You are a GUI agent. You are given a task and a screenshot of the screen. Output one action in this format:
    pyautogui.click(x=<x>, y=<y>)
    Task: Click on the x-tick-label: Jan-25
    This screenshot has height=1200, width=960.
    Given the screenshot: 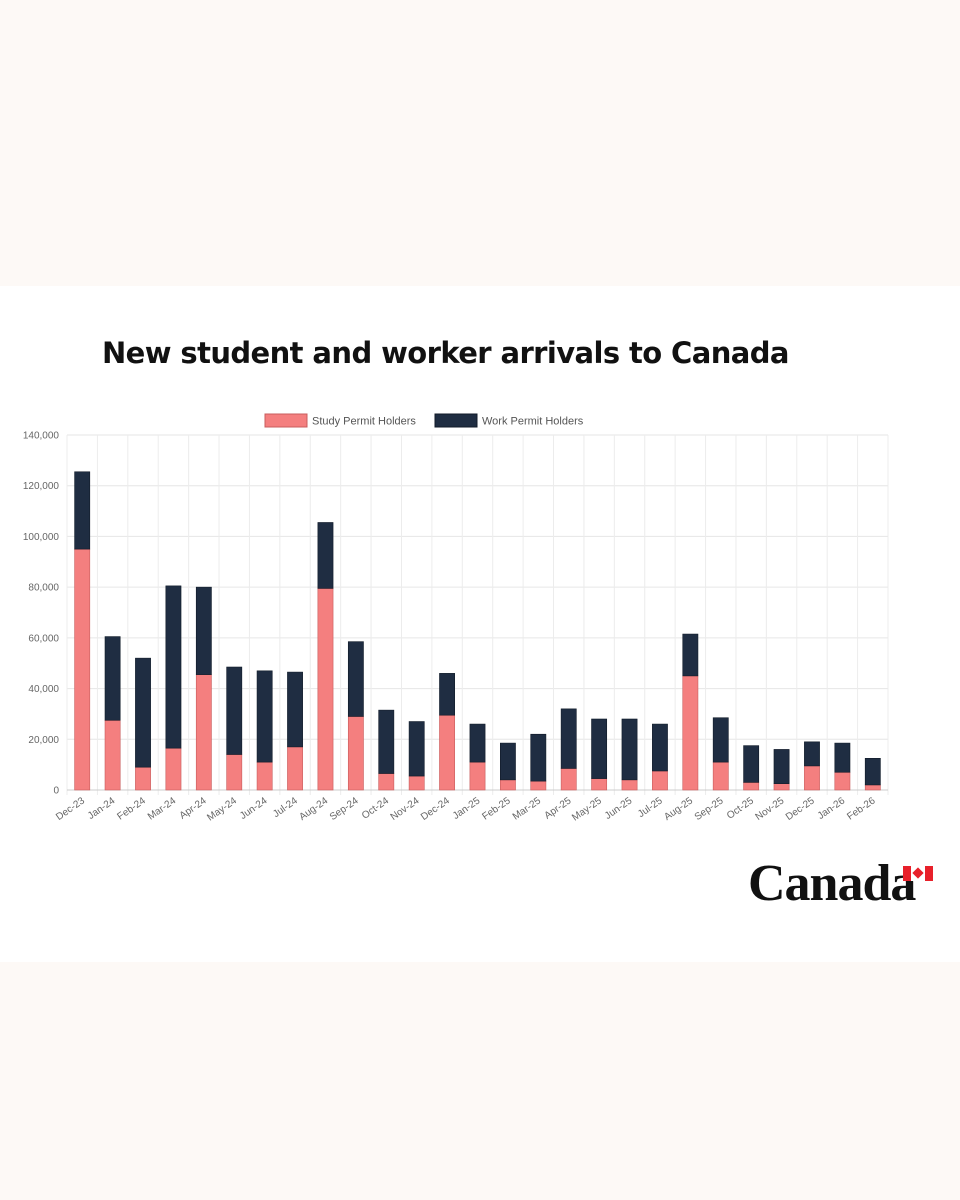 What is the action you would take?
    pyautogui.click(x=467, y=808)
    